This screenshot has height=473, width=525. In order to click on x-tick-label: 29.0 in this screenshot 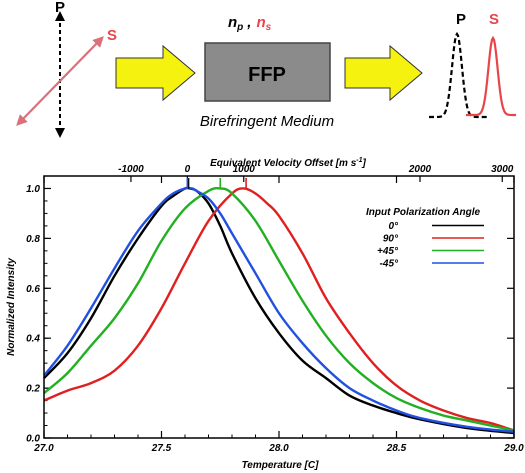, I will do `click(513, 448)`.